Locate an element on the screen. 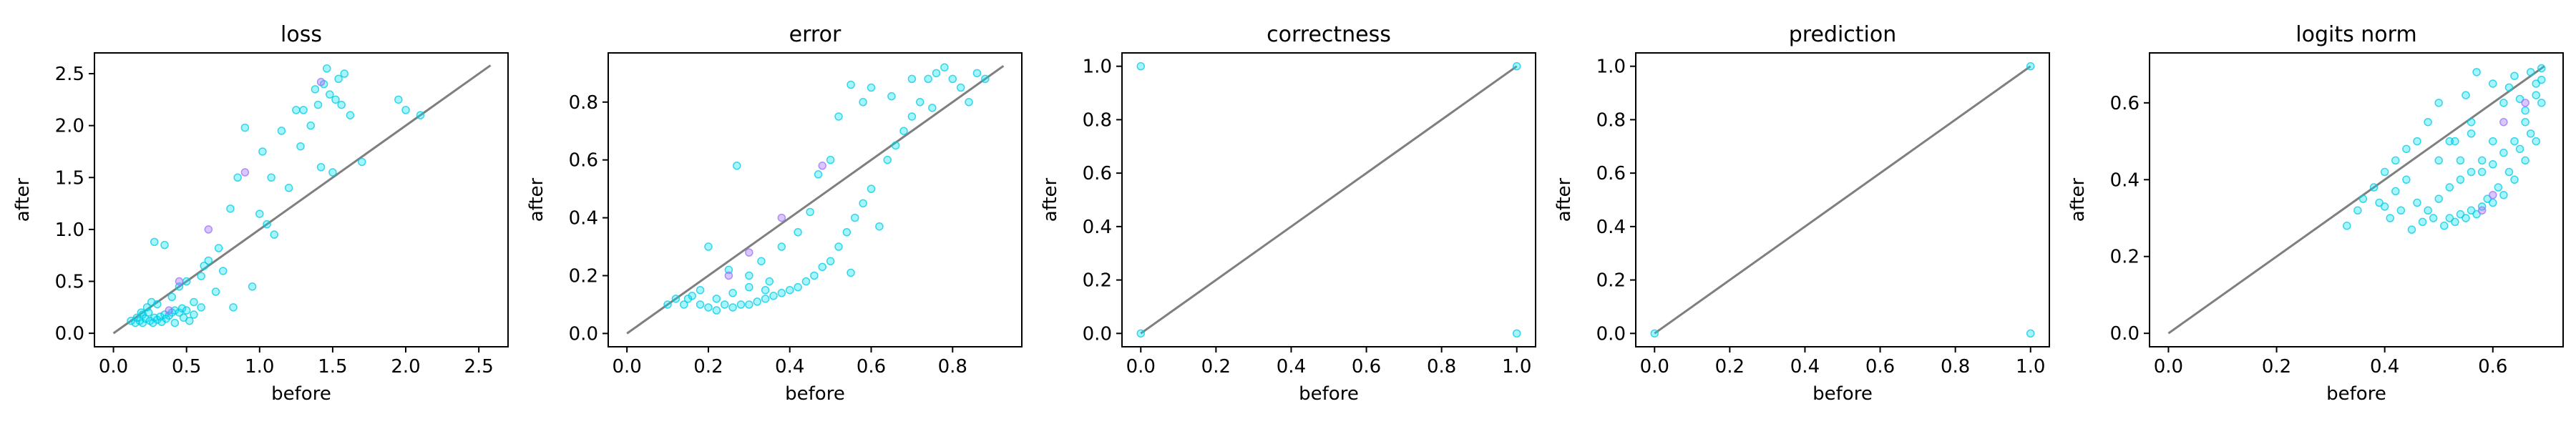 This screenshot has height=429, width=2576. y-tick-label: 2.5 is located at coordinates (69, 74).